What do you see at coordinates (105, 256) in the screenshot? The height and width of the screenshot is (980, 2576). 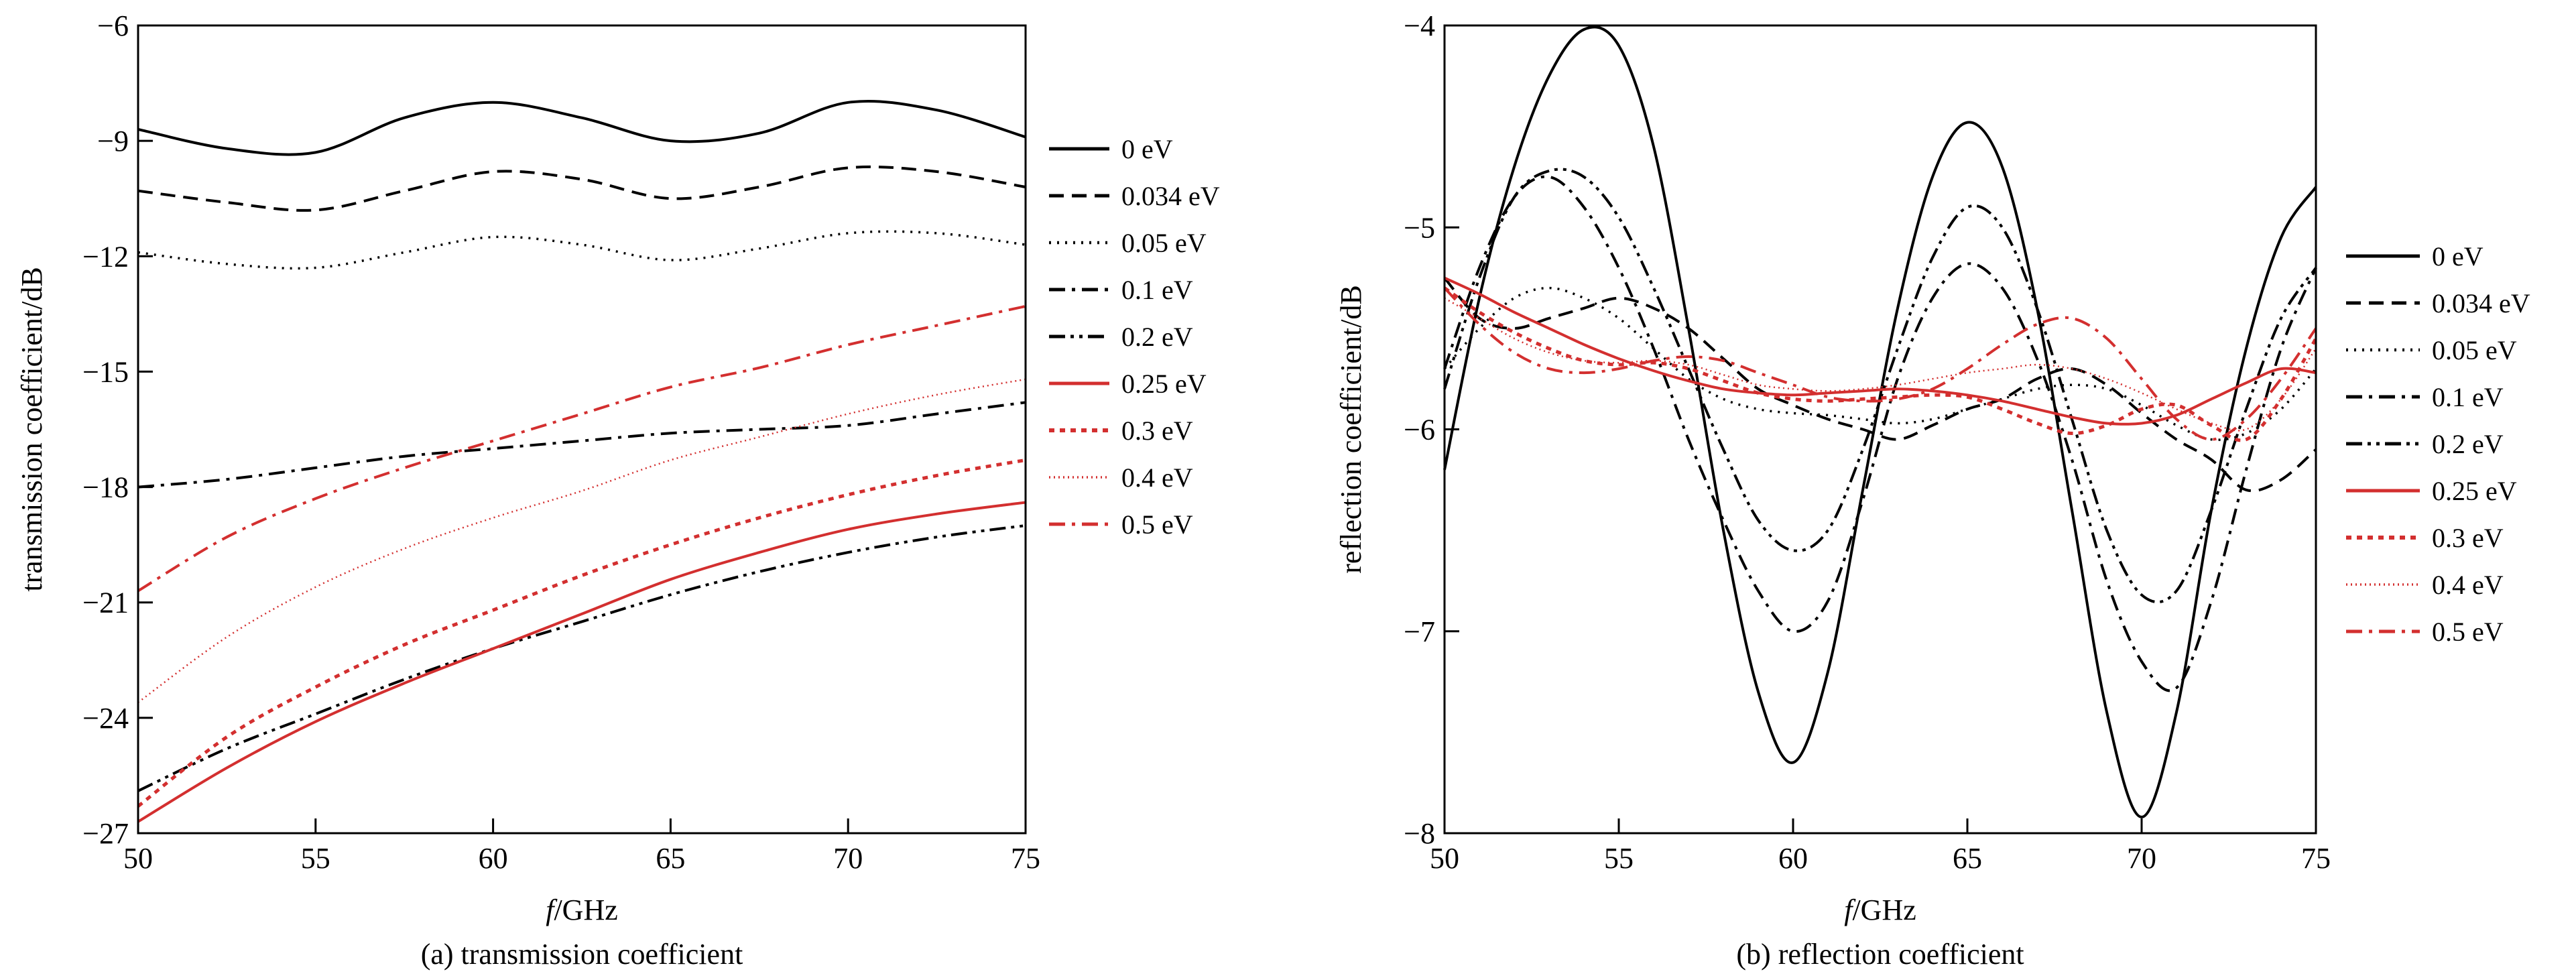 I see `y-tick-label: −12` at bounding box center [105, 256].